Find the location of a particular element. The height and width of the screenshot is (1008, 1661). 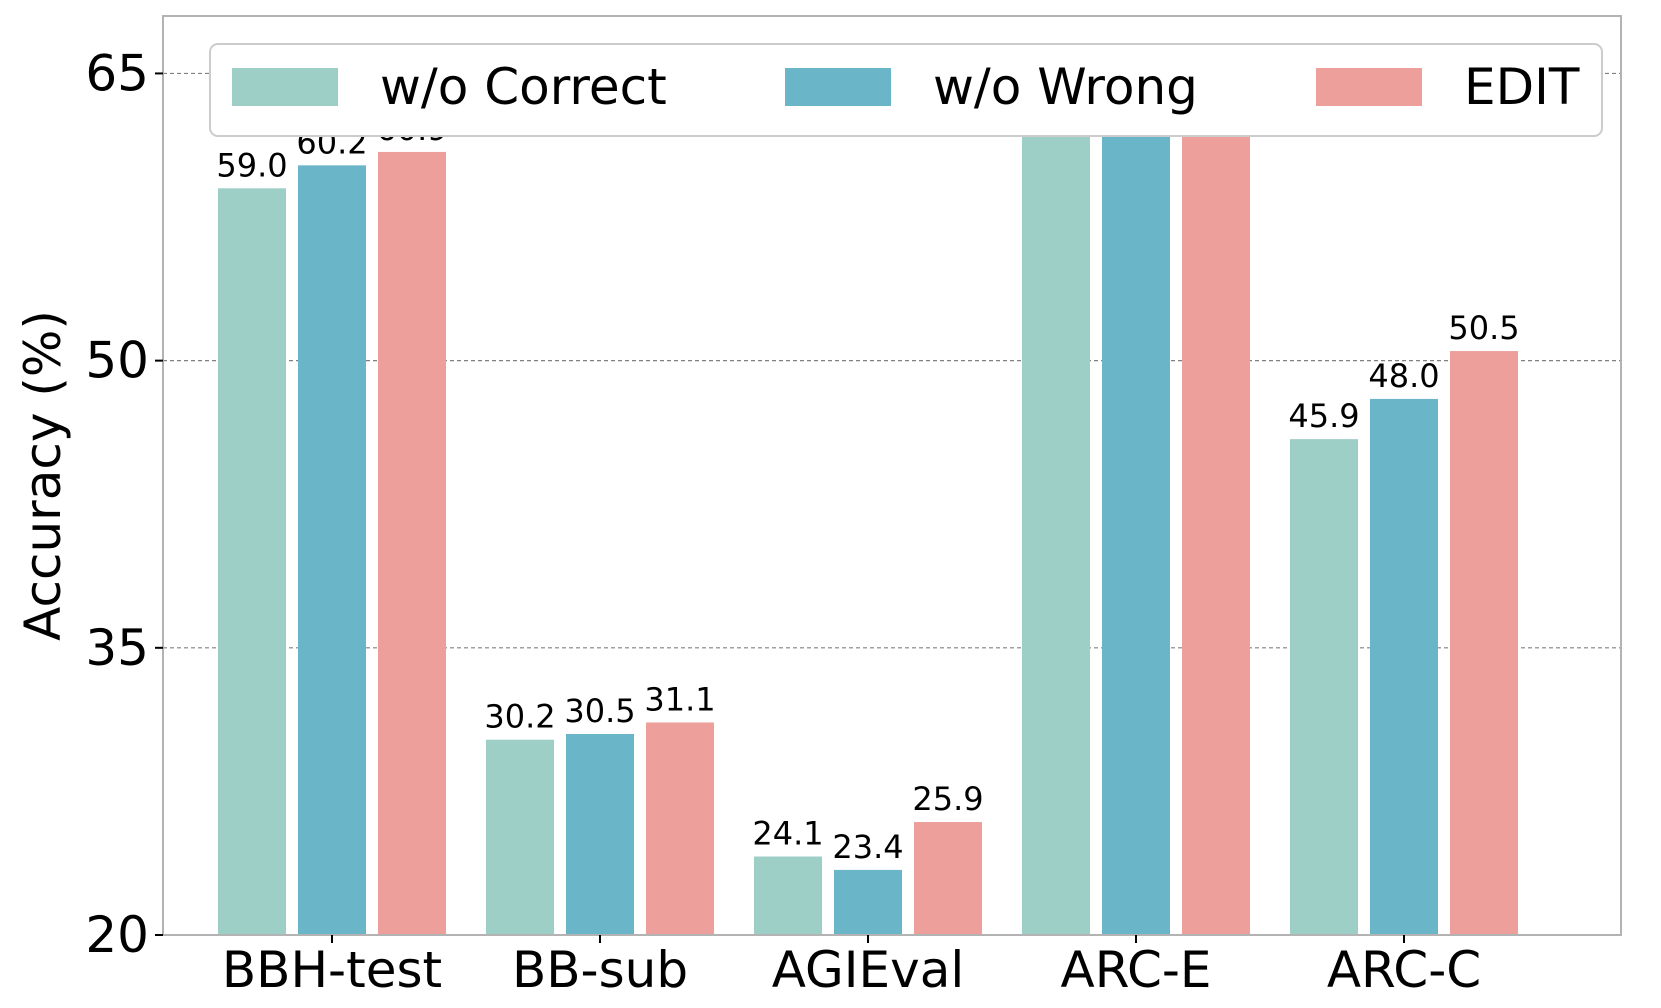

data-label: 50.5 is located at coordinates (1483, 328).